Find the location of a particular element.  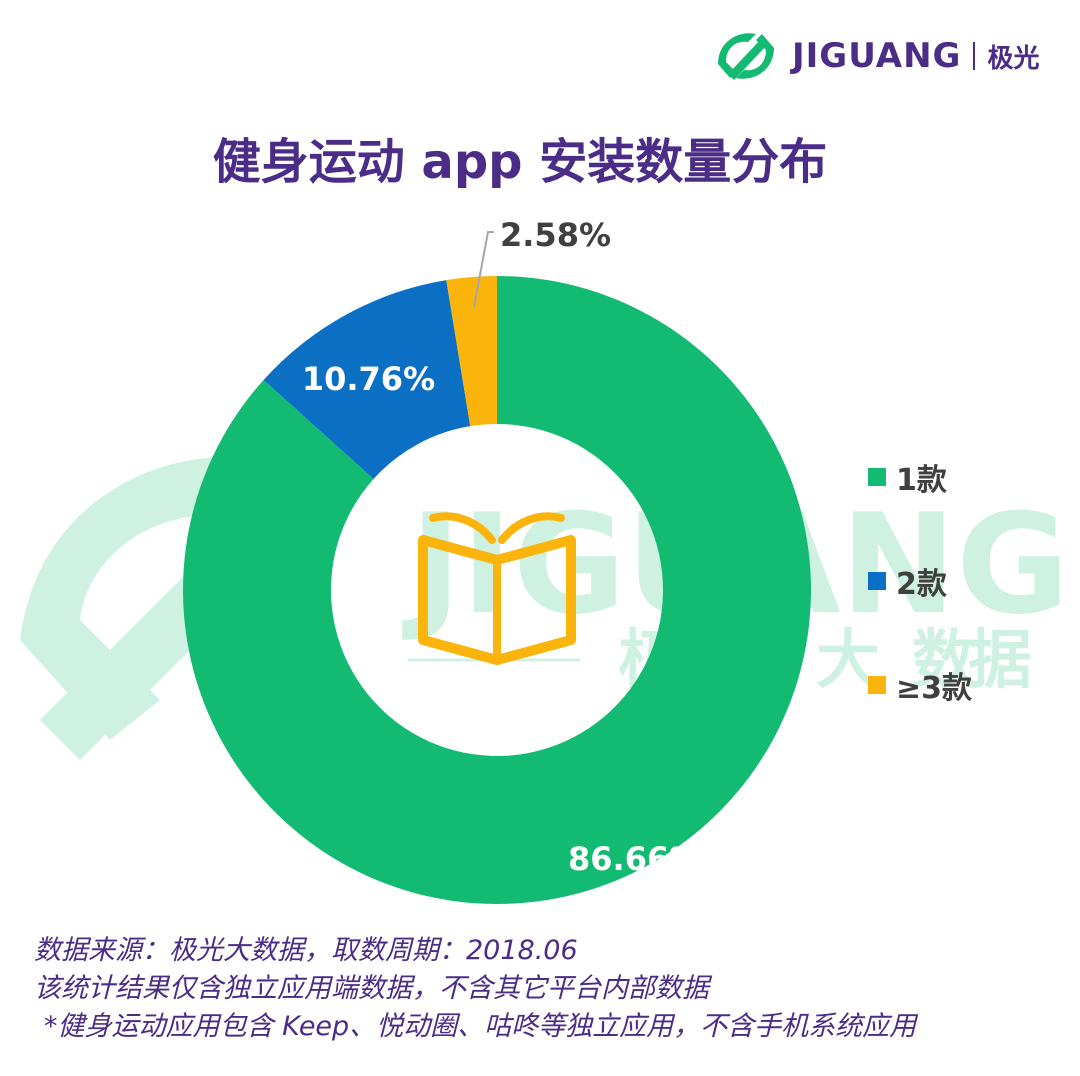

slice-label: 10.76% is located at coordinates (368, 379).